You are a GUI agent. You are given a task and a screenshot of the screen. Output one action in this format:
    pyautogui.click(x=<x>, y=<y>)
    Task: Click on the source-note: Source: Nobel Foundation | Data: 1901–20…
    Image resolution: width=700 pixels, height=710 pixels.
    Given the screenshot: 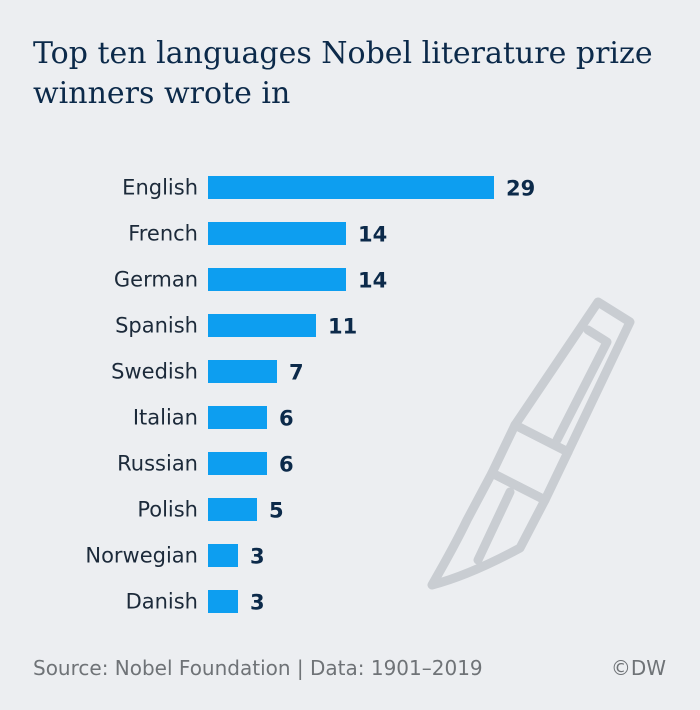 What is the action you would take?
    pyautogui.click(x=258, y=668)
    